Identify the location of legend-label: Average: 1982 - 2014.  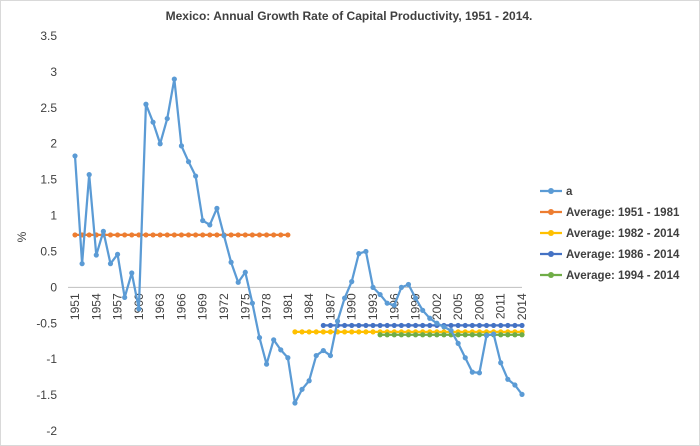
(623, 234).